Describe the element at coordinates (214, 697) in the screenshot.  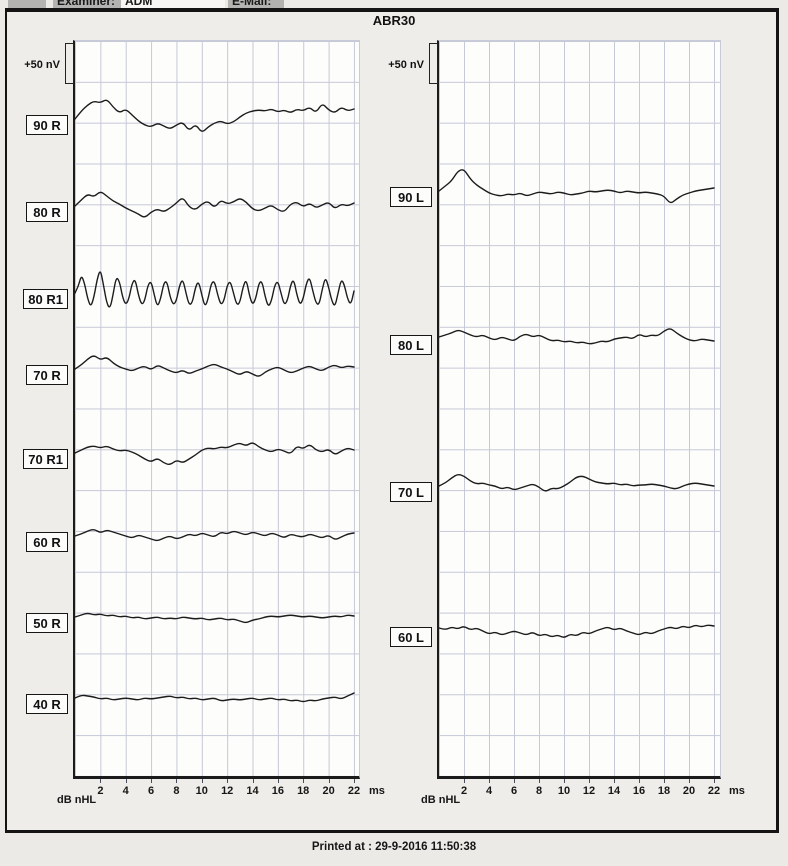
I see `waveform-trace-40r` at that location.